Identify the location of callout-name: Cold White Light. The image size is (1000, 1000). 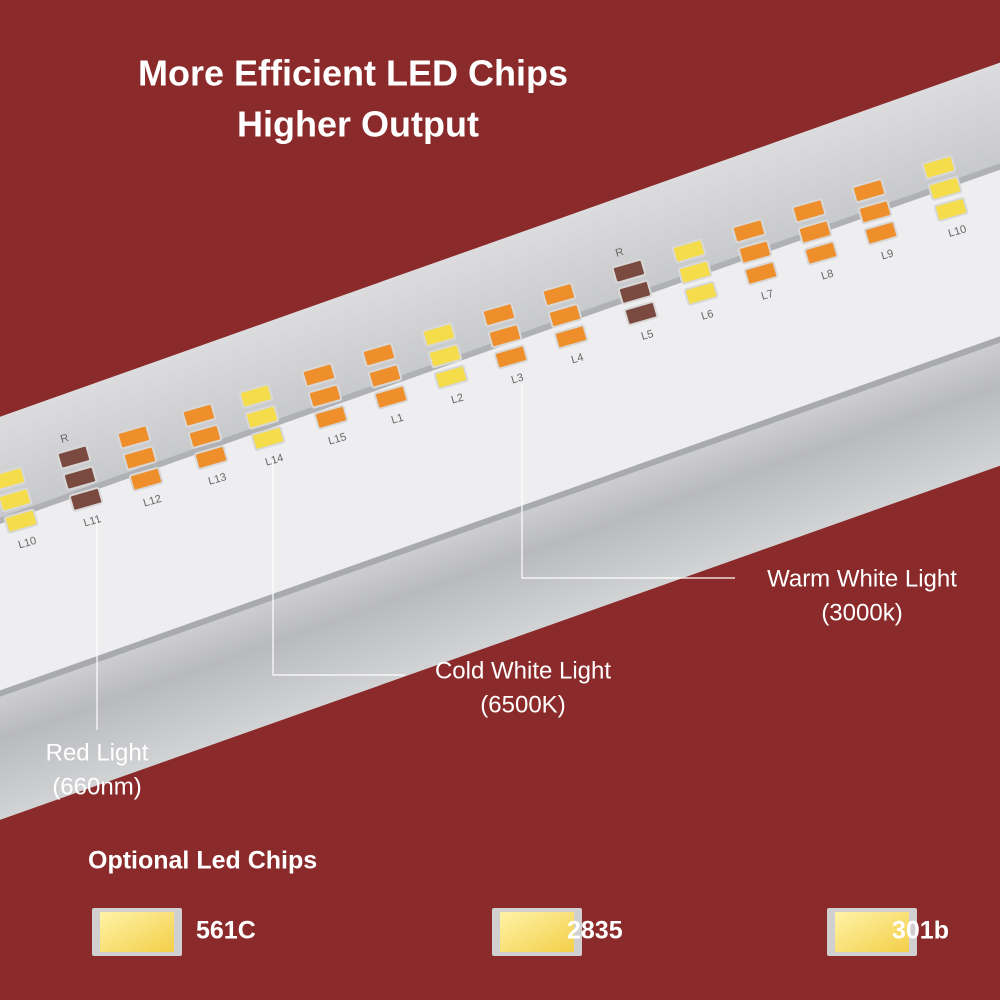
(523, 670).